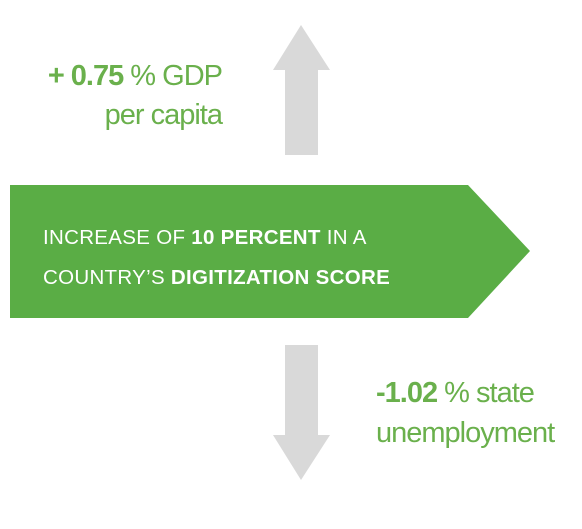  I want to click on top-stat-line1: + 0.75 % GDP, so click(135, 76).